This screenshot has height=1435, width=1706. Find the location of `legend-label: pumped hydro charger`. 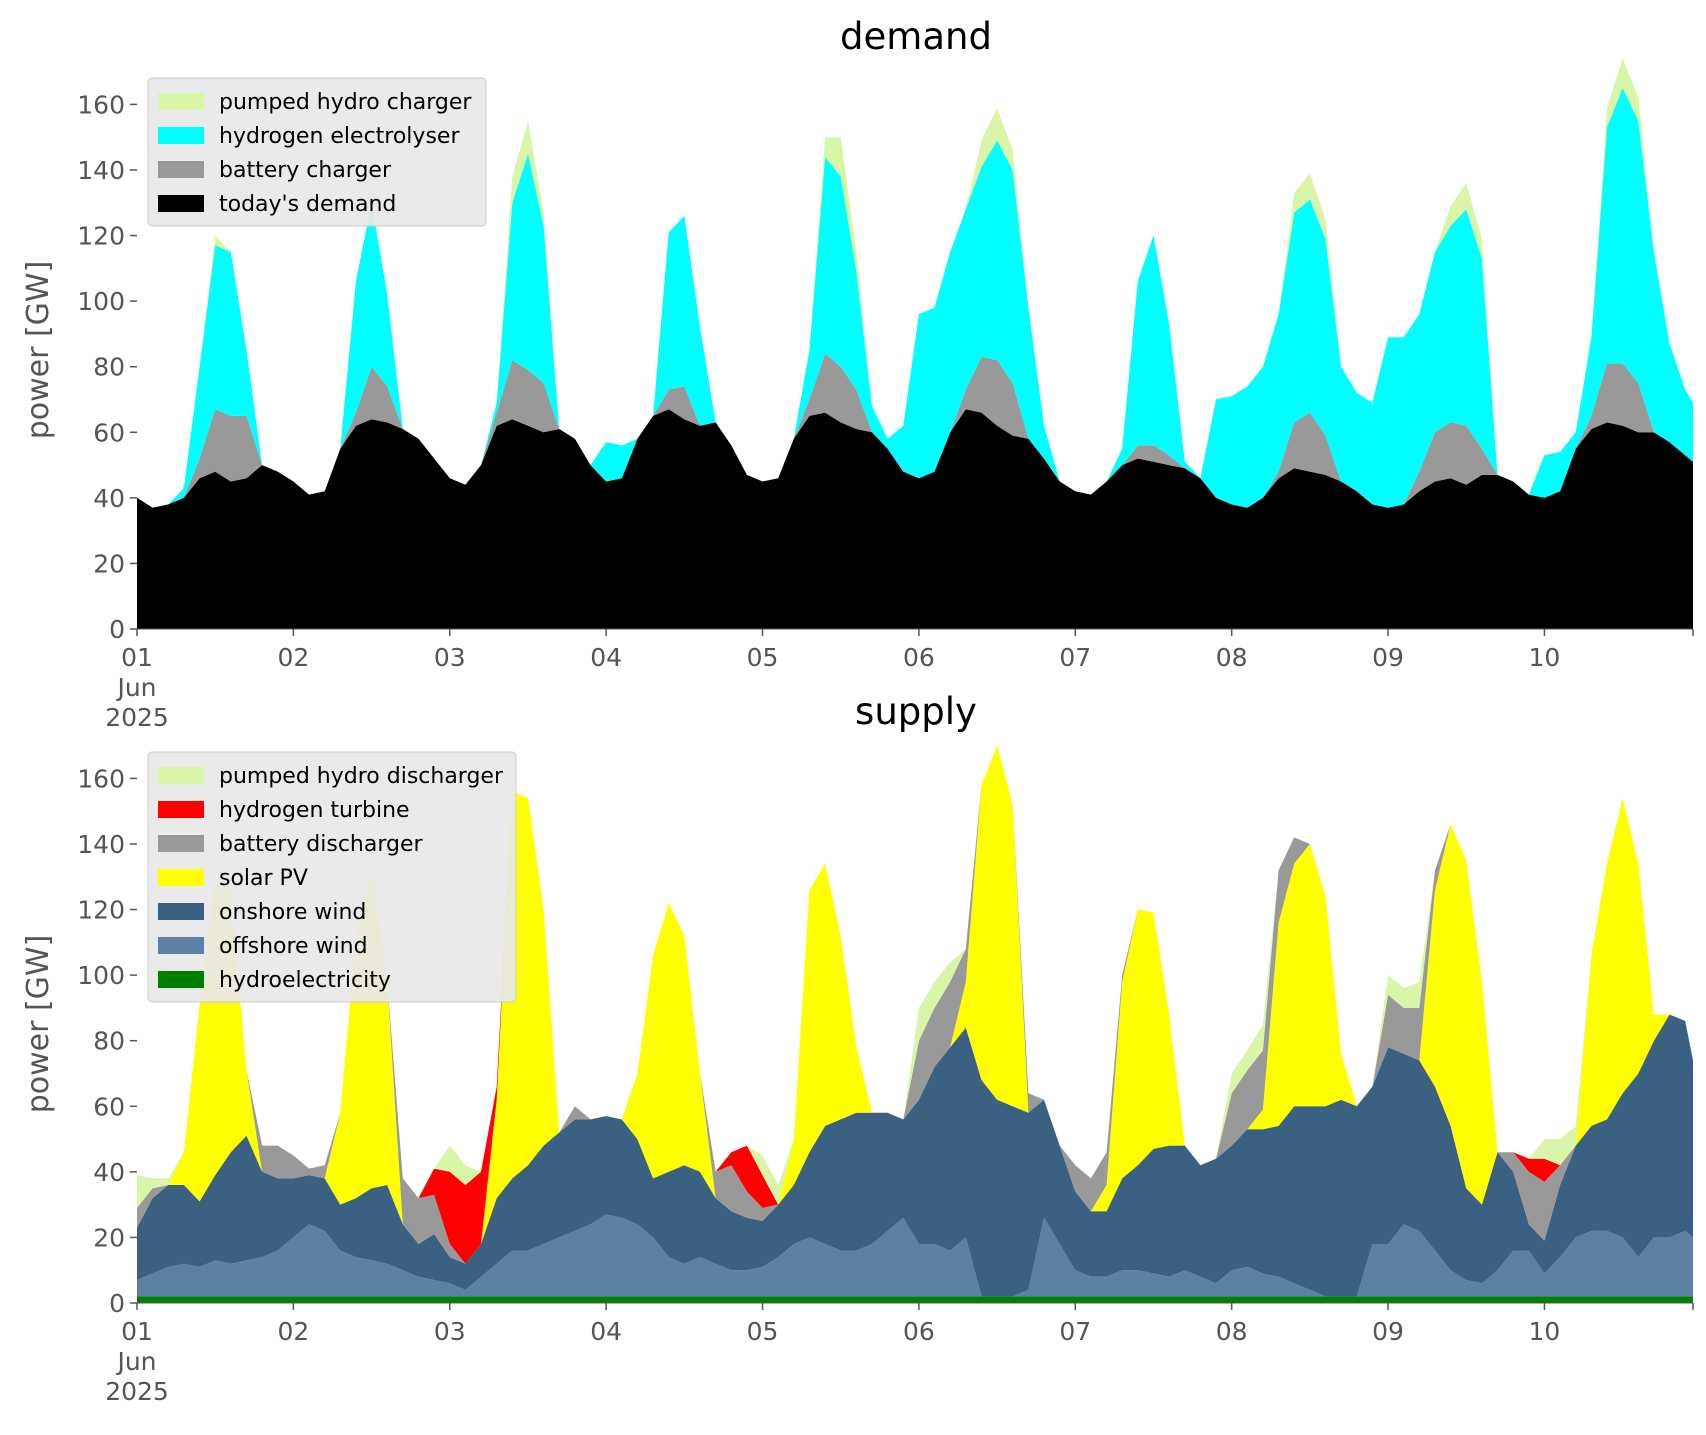

legend-label: pumped hydro charger is located at coordinates (345, 102).